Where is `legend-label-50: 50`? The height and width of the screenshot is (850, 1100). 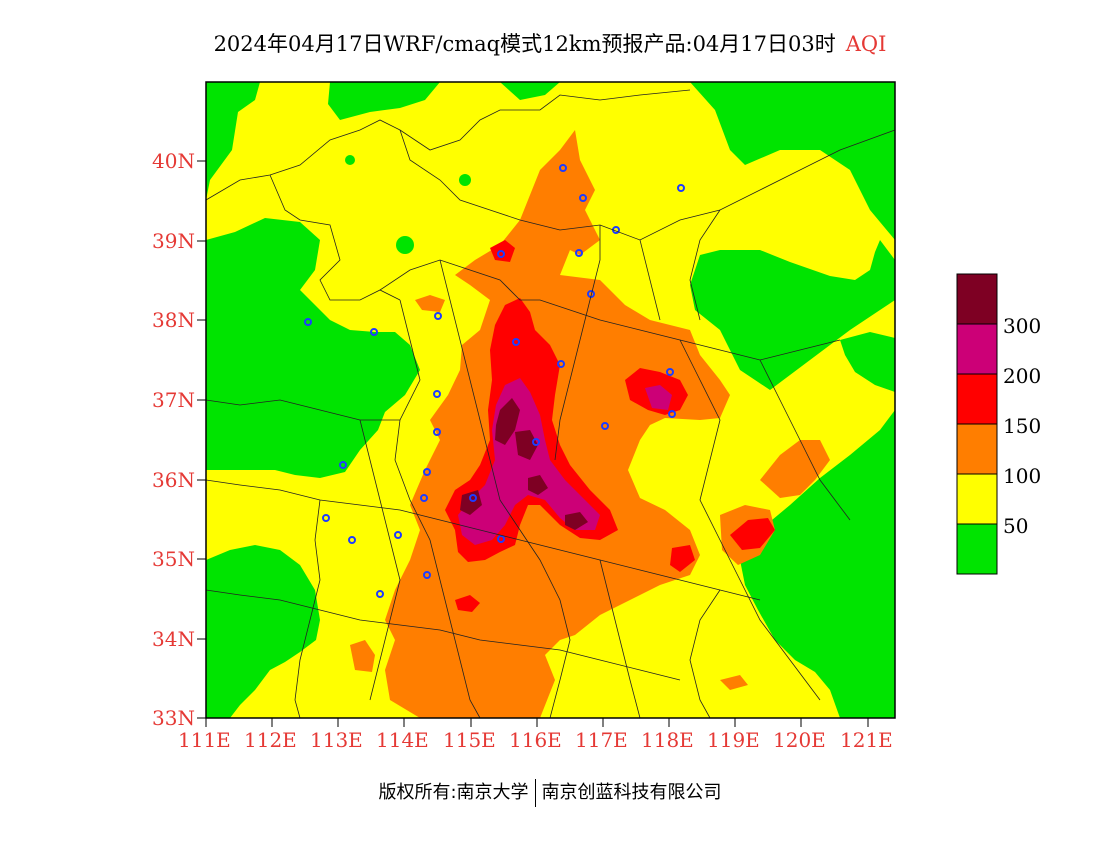 legend-label-50: 50 is located at coordinates (1016, 526).